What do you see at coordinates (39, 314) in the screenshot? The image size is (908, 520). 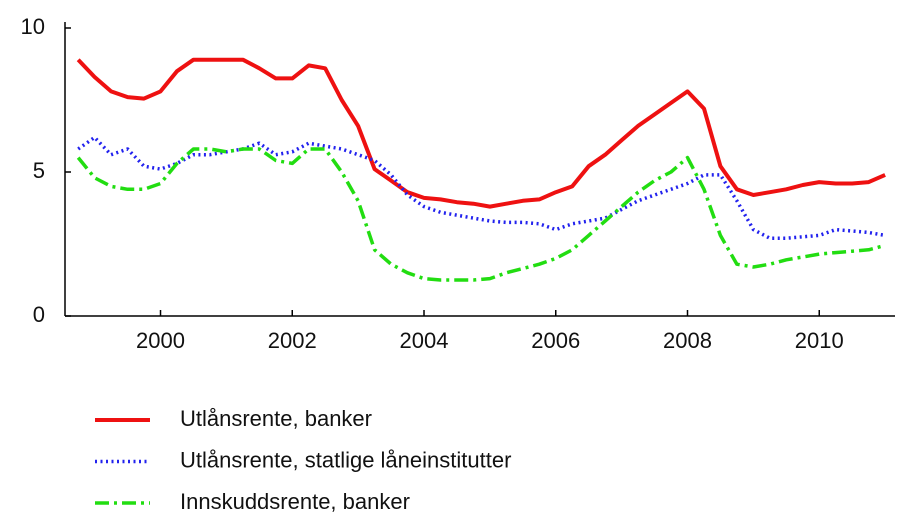 I see `y-tick-label: 0` at bounding box center [39, 314].